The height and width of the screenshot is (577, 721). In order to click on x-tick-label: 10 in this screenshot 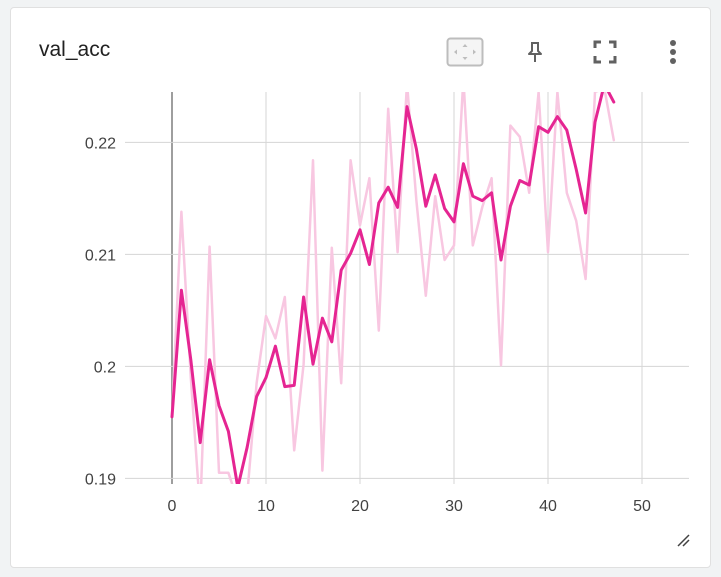, I will do `click(266, 506)`.